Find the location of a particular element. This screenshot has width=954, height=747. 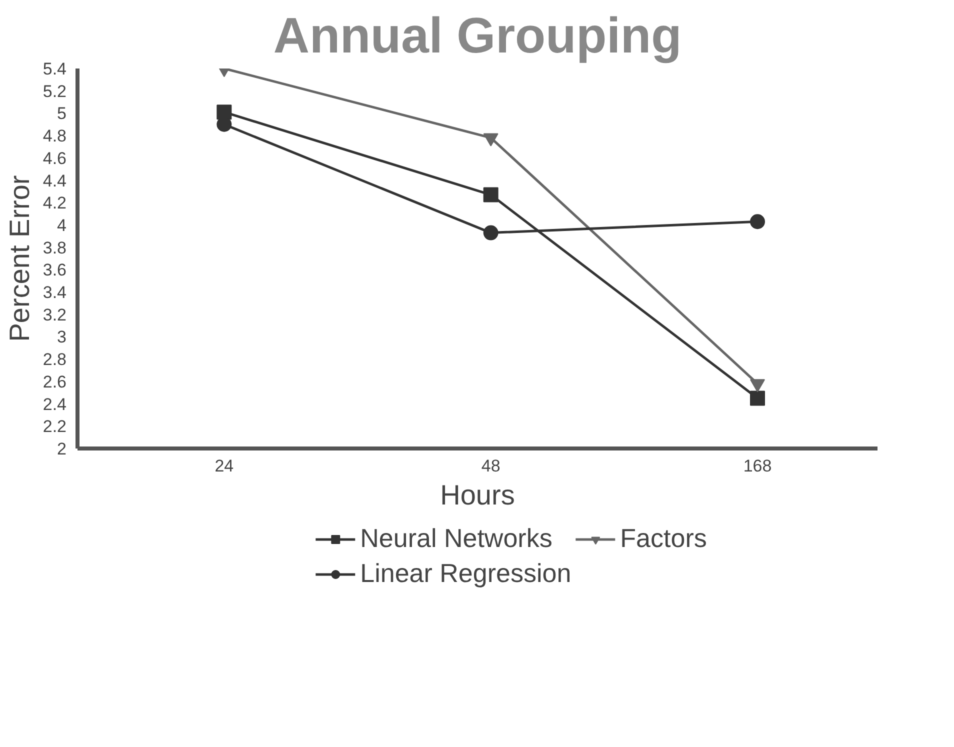

y-tick-label: 3.2 is located at coordinates (54, 314).